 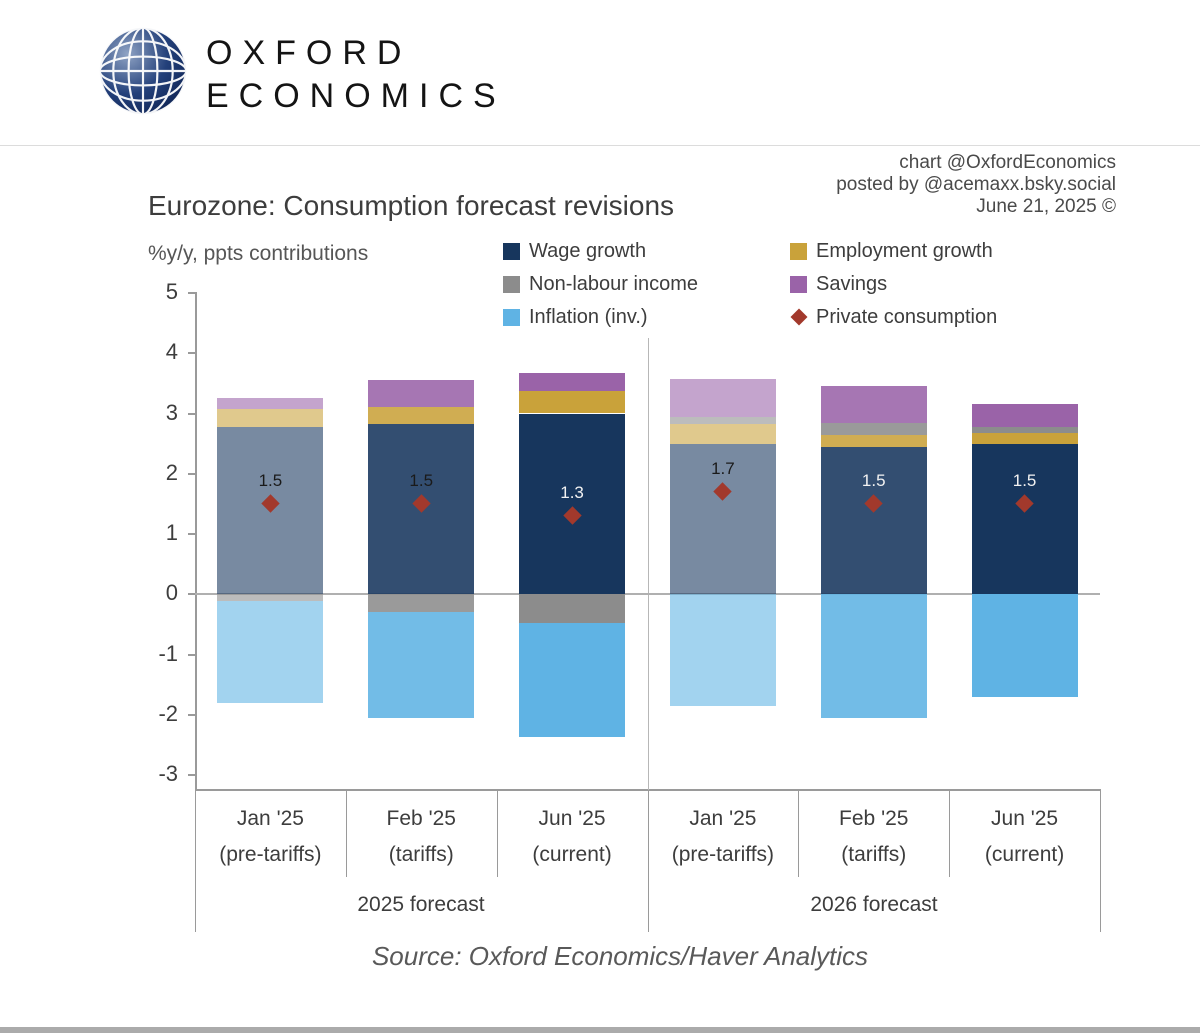 What do you see at coordinates (874, 904) in the screenshot?
I see `group-label-2026: 2026 forecast` at bounding box center [874, 904].